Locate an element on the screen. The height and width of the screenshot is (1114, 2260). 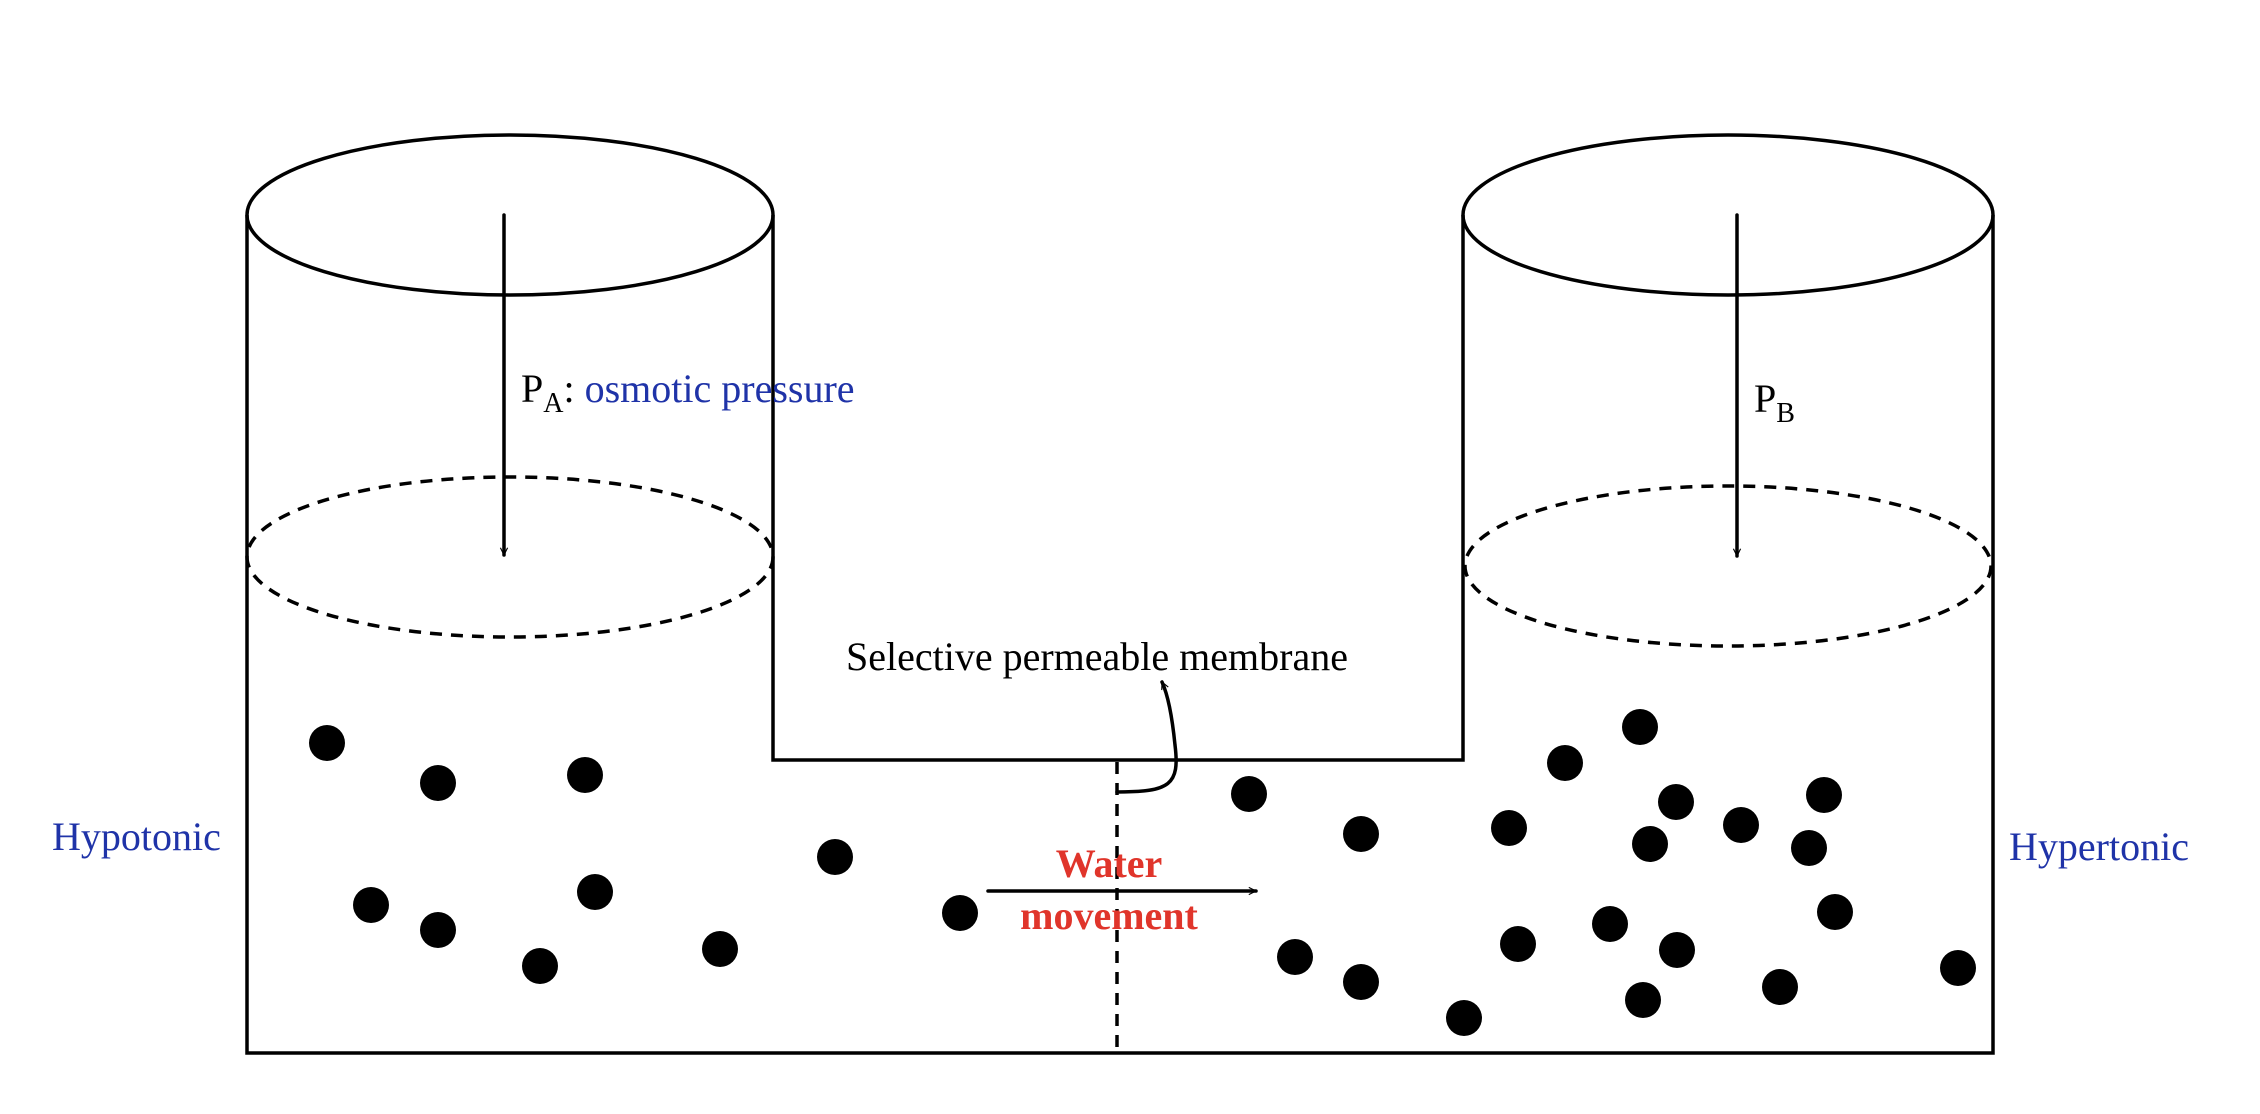
left-liquid-level is located at coordinates (510, 557).